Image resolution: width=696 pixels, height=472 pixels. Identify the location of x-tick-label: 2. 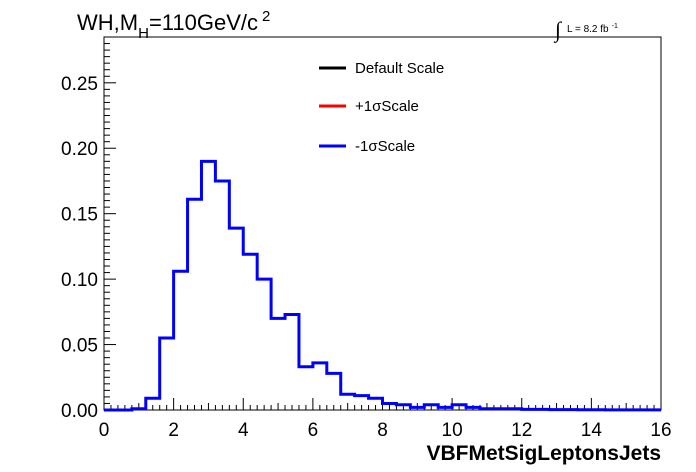
(173, 430).